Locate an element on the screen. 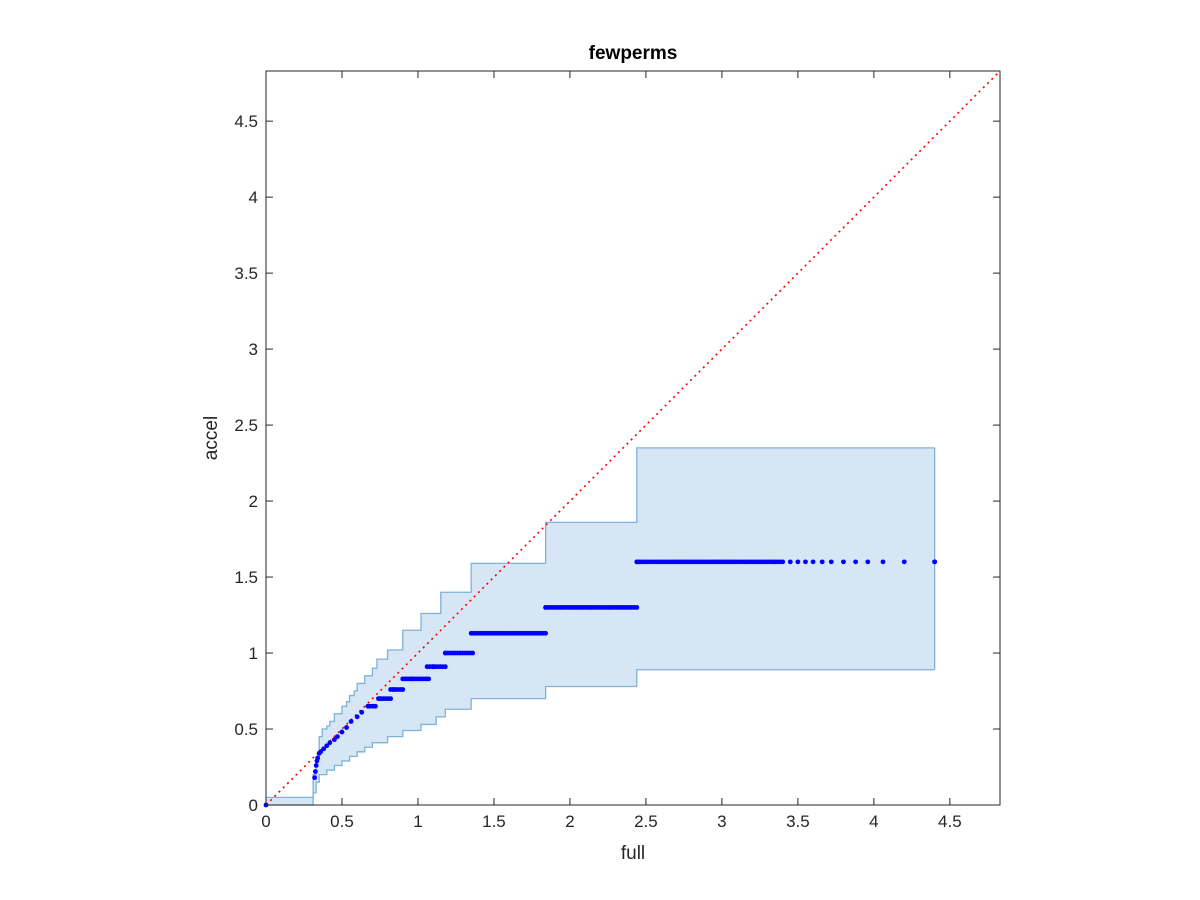 This screenshot has height=900, width=1200. x-axis-label: full is located at coordinates (633, 853).